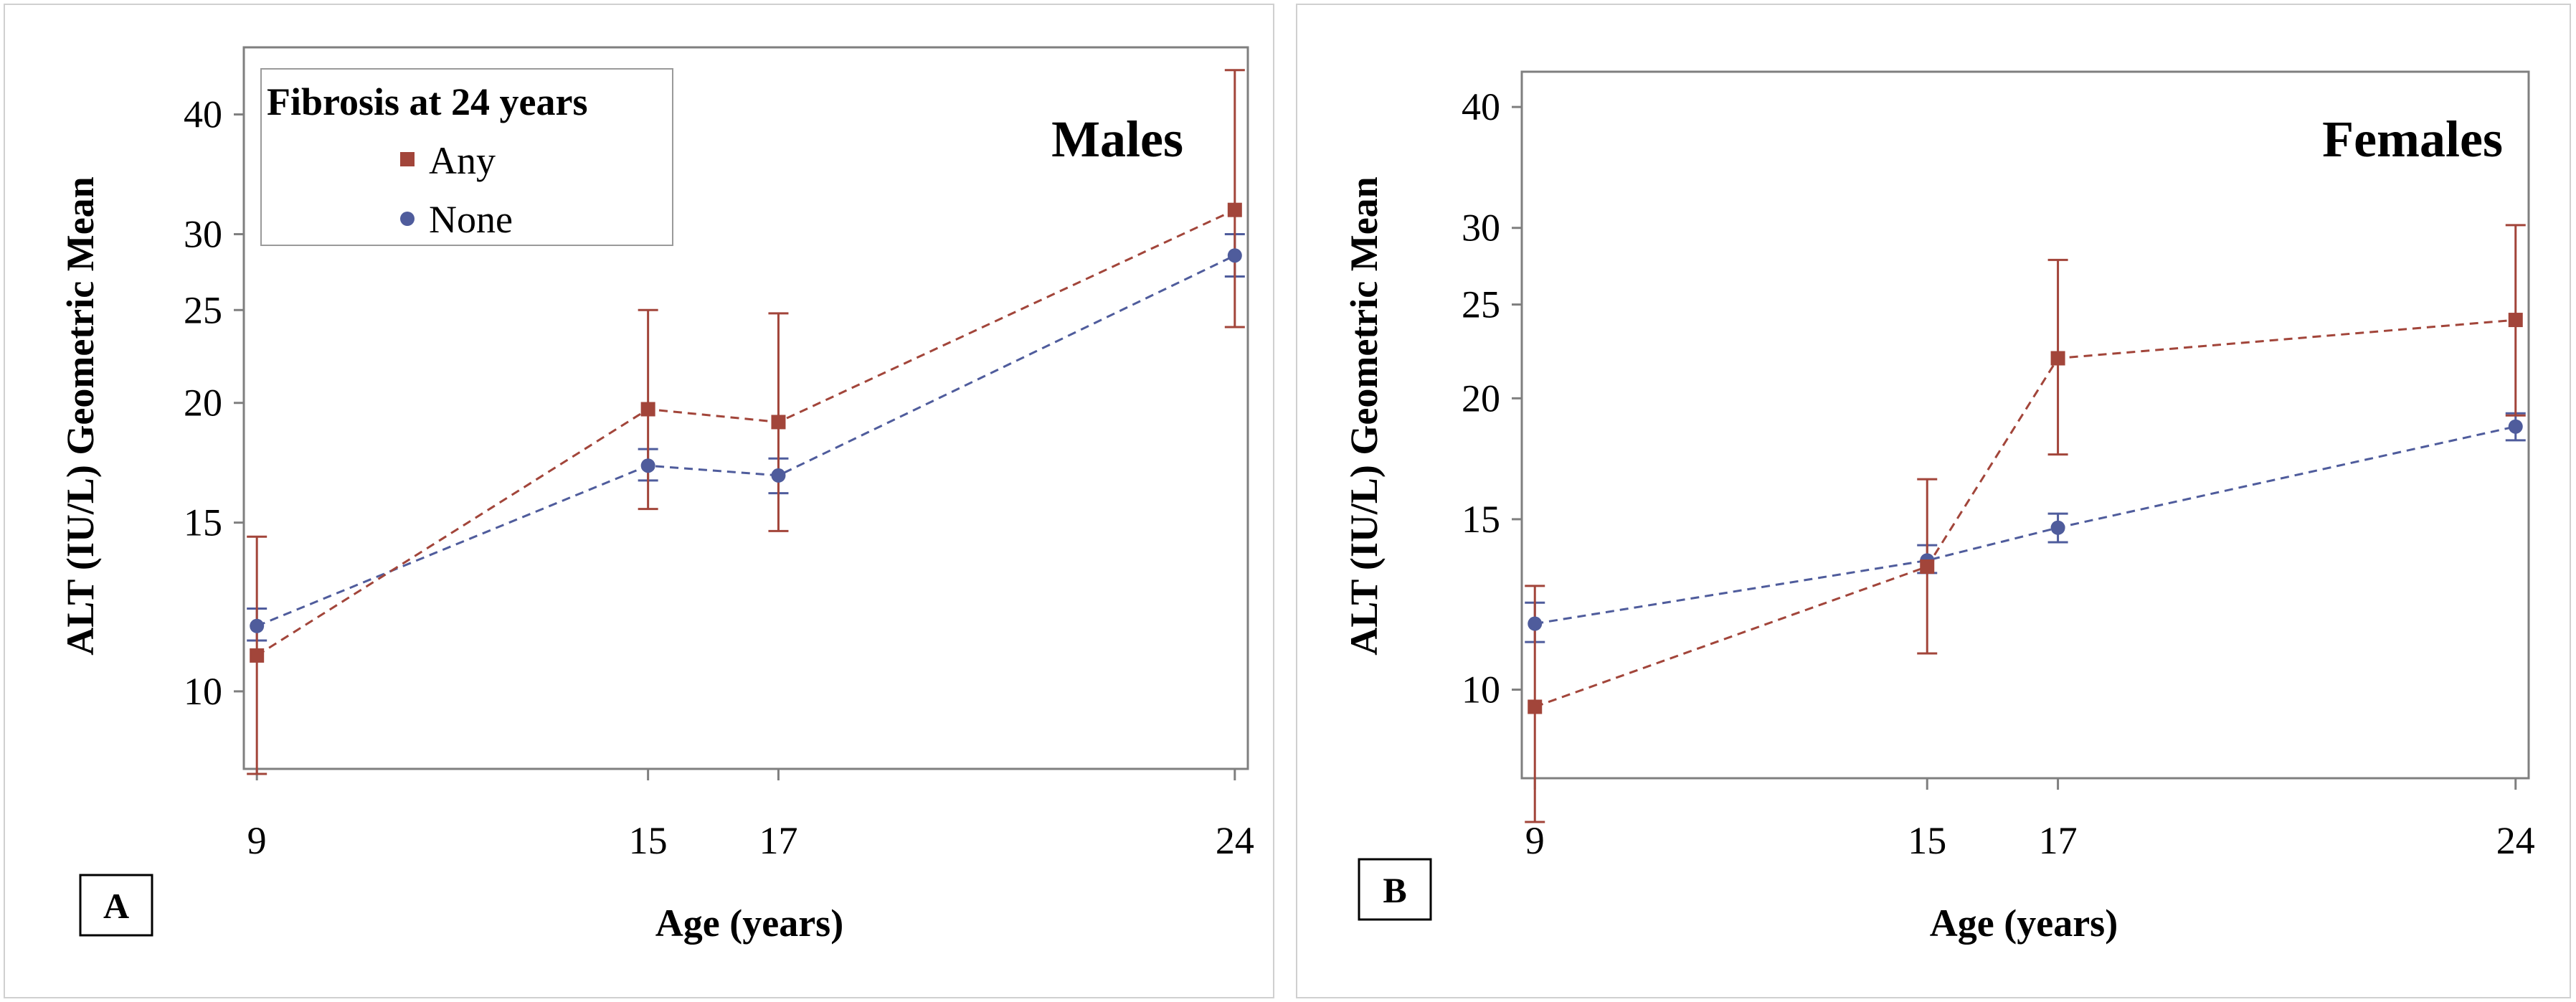  I want to click on legend-none-marker, so click(407, 219).